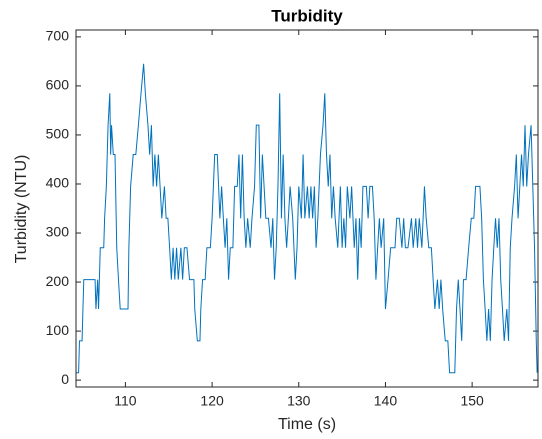 Image resolution: width=542 pixels, height=439 pixels. Describe the element at coordinates (58, 330) in the screenshot. I see `y-tick-label: 100` at that location.